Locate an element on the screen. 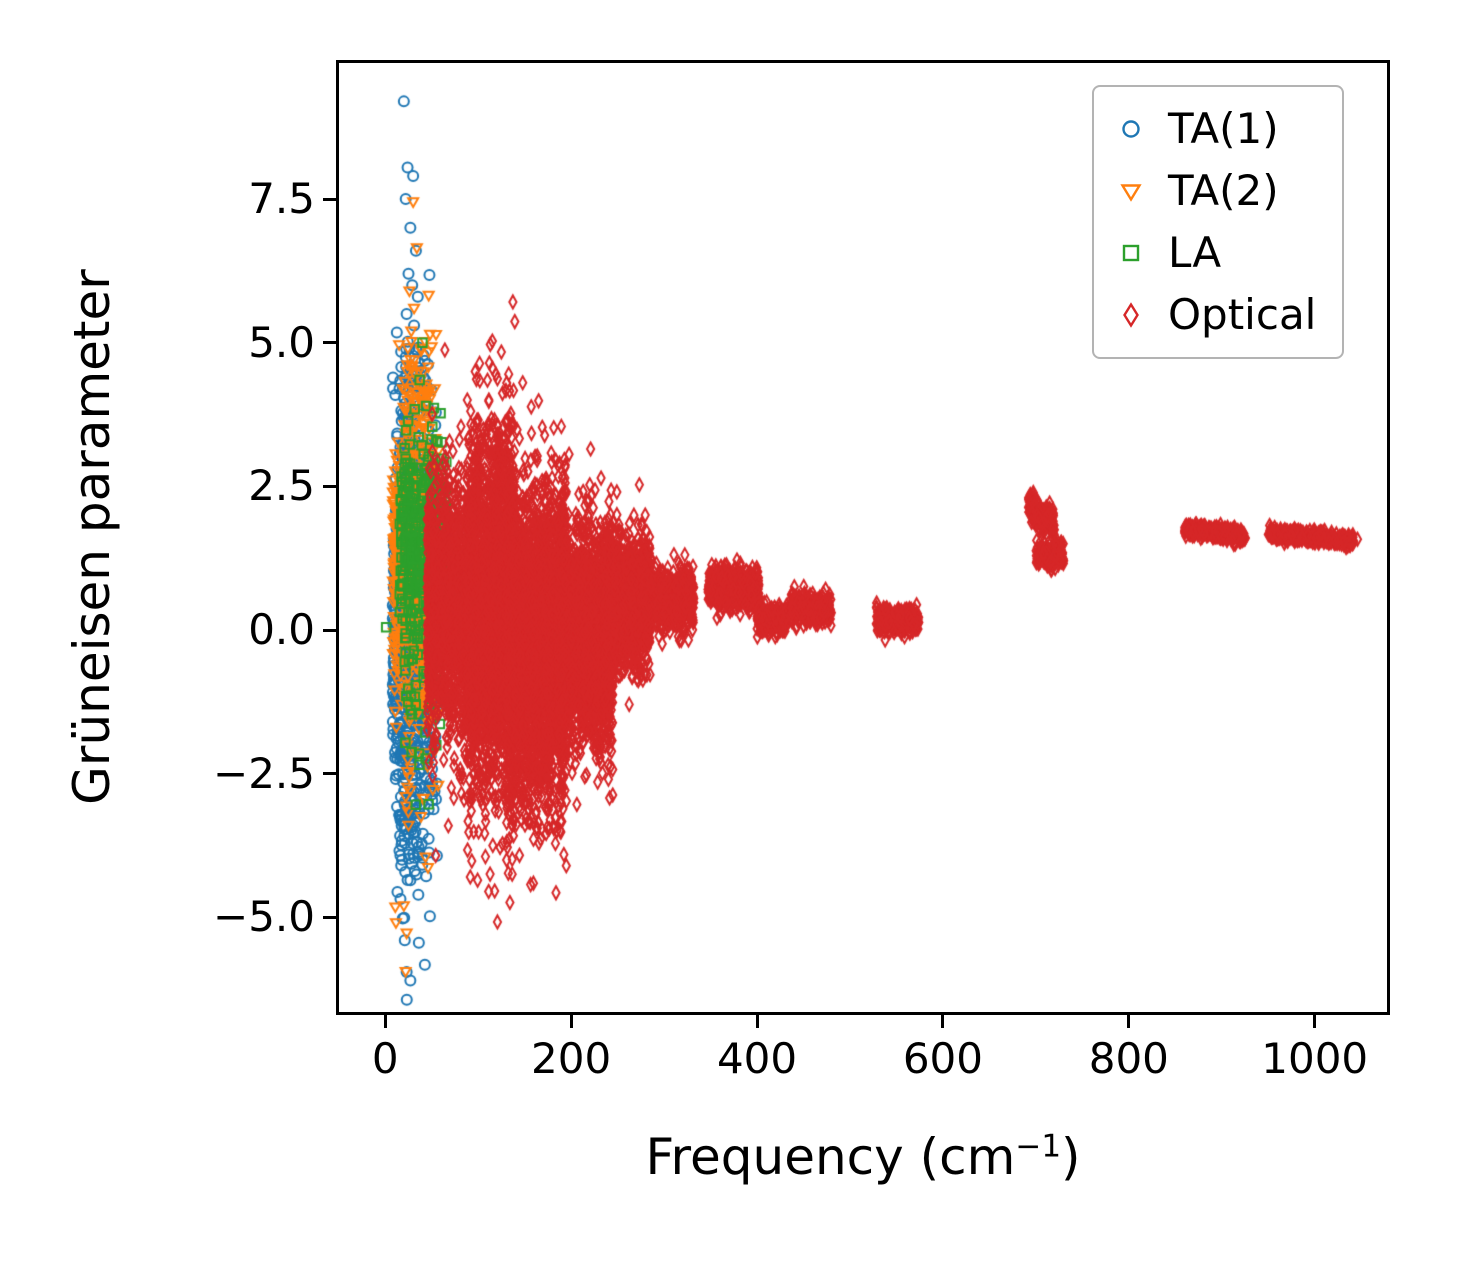  triangle-down-icon is located at coordinates (1131, 193).